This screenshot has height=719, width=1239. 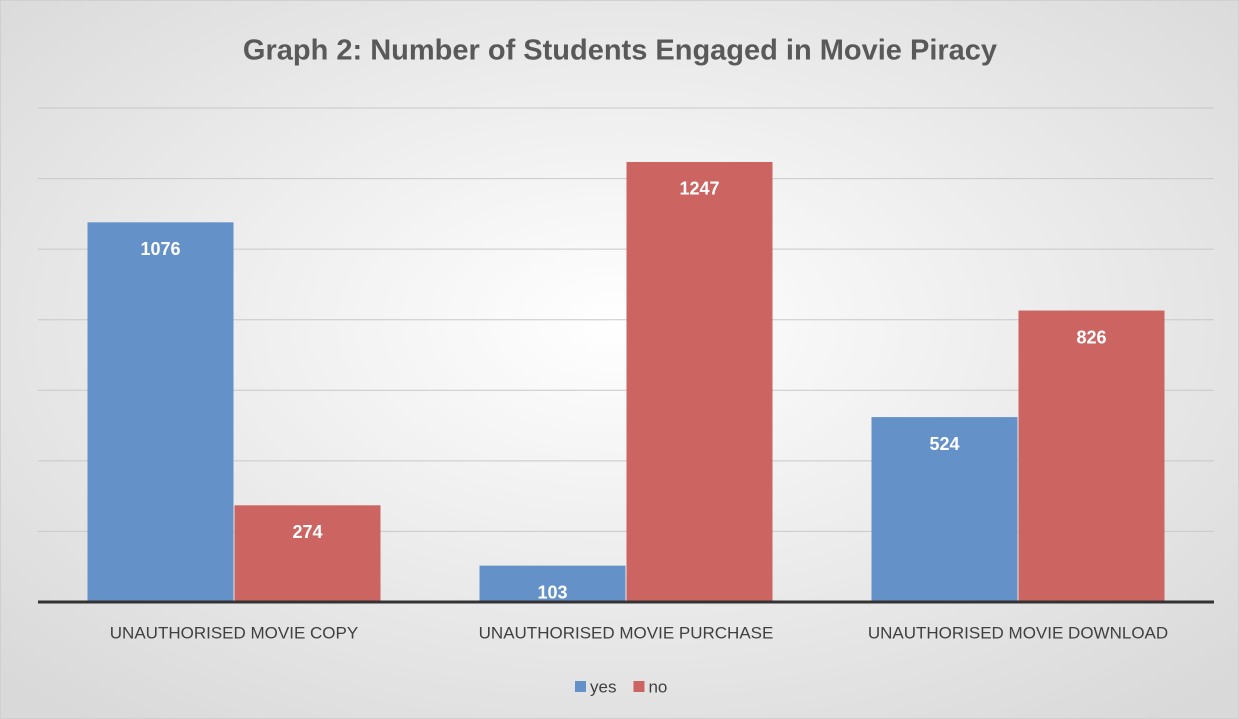 What do you see at coordinates (307, 532) in the screenshot?
I see `data-label: 274` at bounding box center [307, 532].